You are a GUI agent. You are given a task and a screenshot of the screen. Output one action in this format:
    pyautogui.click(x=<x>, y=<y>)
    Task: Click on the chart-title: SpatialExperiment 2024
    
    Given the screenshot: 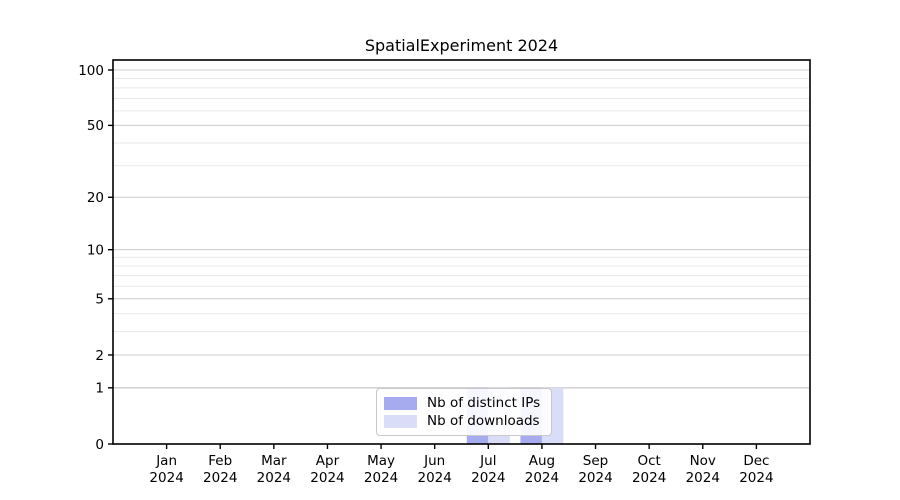 What is the action you would take?
    pyautogui.click(x=461, y=45)
    